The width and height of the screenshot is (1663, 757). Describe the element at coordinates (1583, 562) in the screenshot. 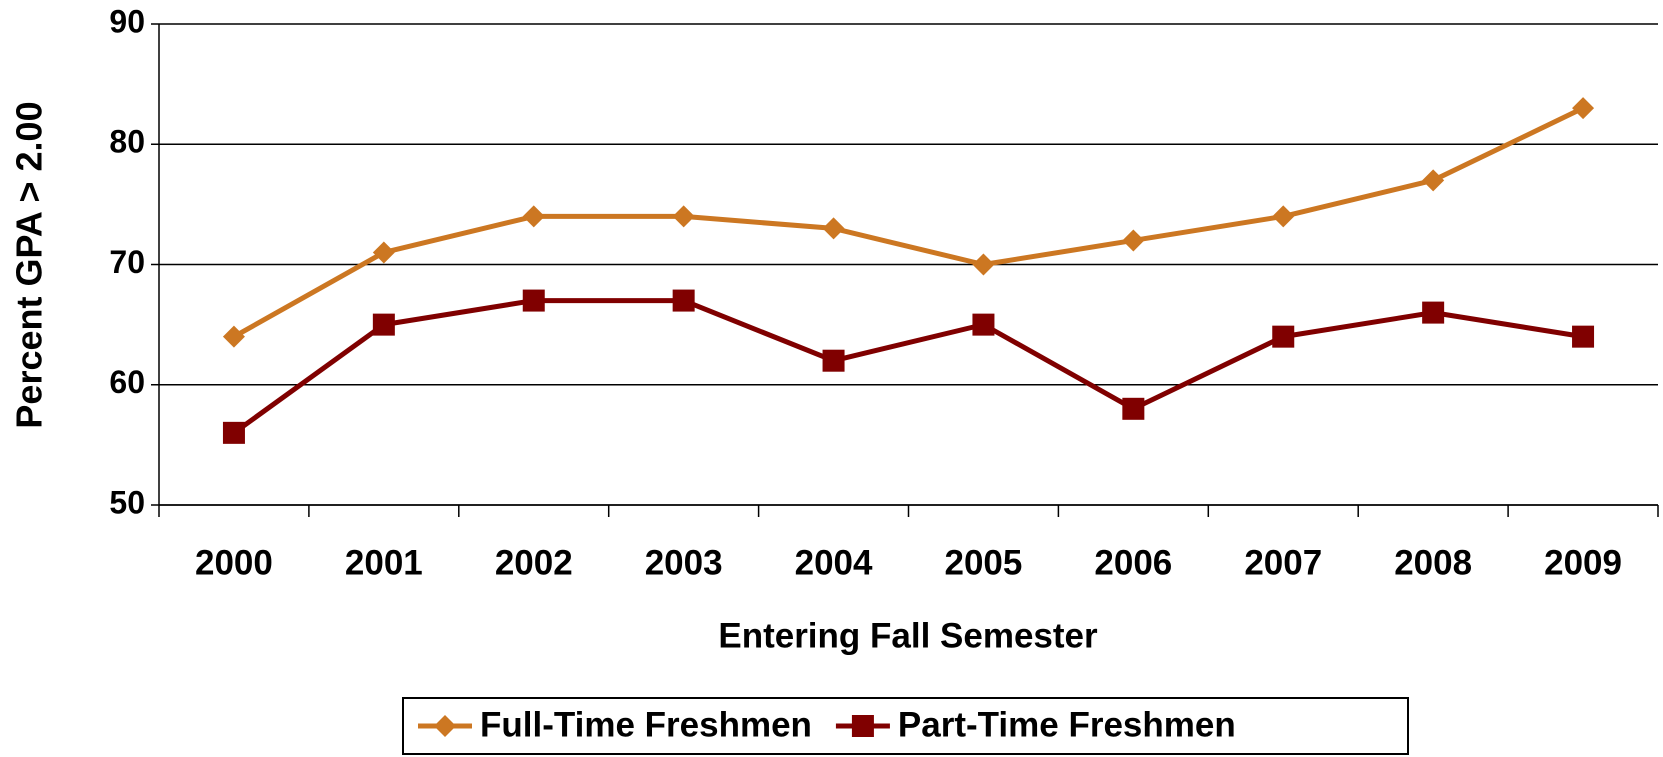

I see `x-tick-label: 2009` at that location.